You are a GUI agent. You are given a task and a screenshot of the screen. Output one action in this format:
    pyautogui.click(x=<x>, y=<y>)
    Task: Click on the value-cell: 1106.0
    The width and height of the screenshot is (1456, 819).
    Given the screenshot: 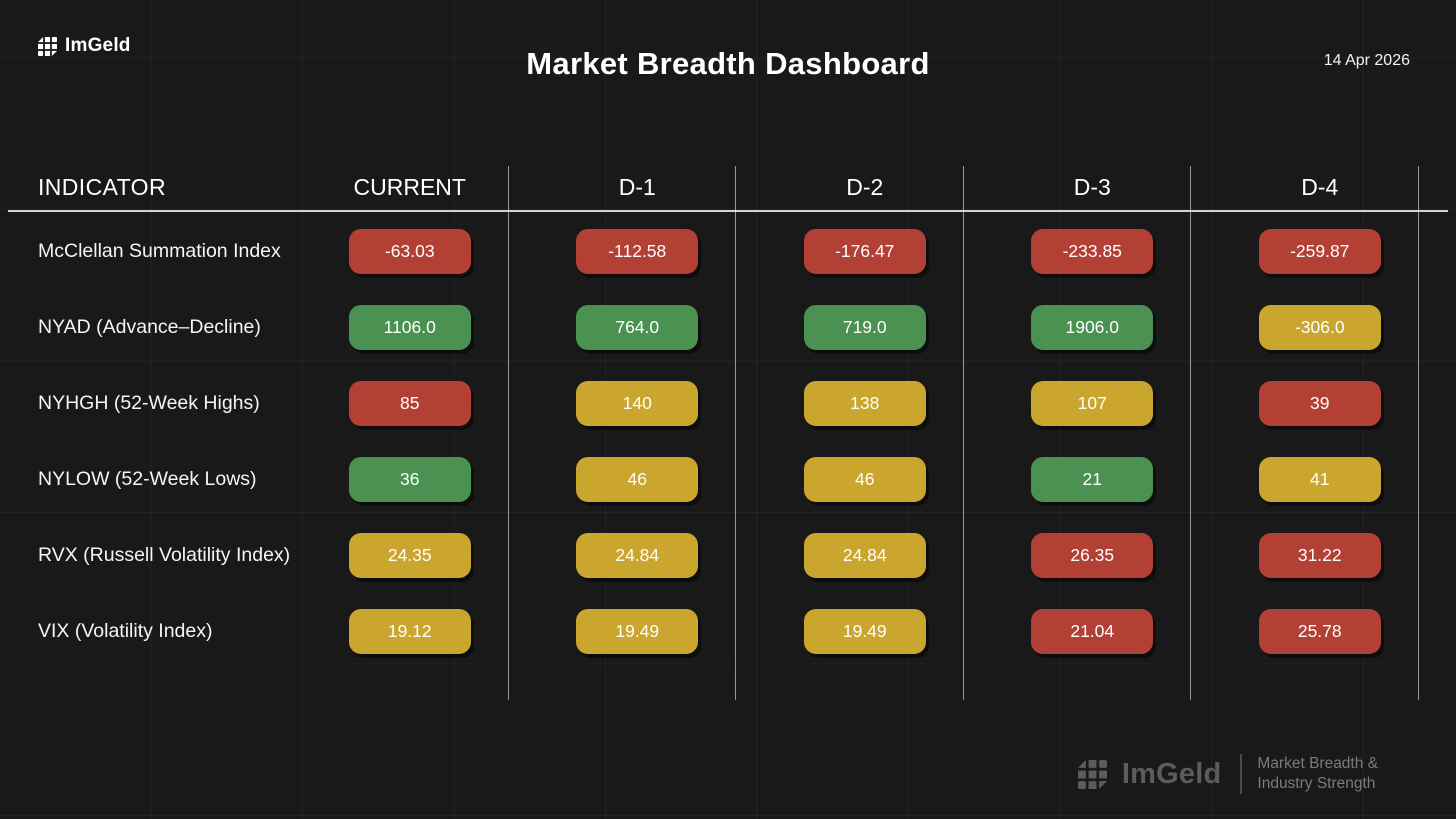 What is the action you would take?
    pyautogui.click(x=410, y=327)
    